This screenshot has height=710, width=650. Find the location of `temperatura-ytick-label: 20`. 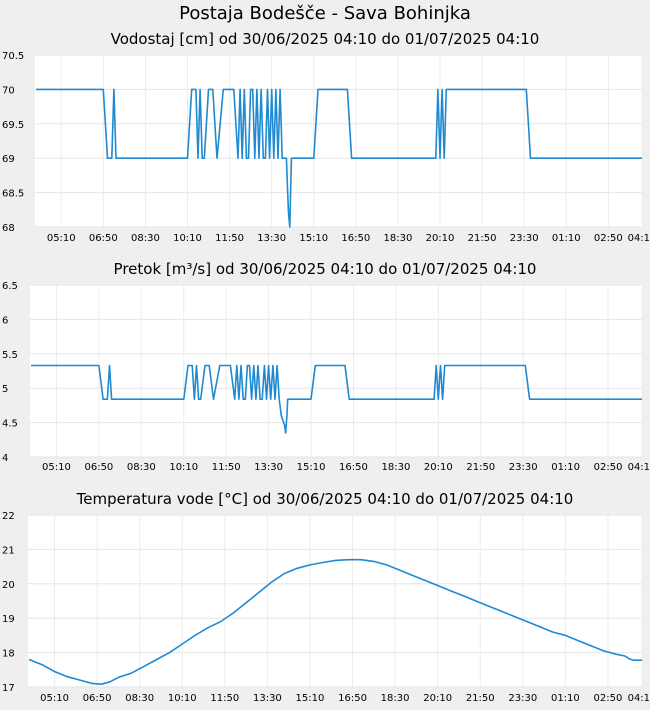

temperatura-ytick-label: 20 is located at coordinates (8, 585).